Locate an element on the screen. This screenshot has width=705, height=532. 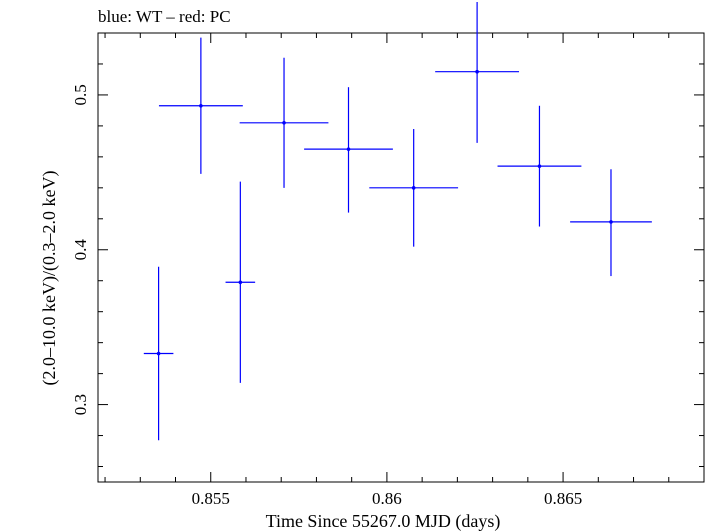
y-tick-label: 0.4 is located at coordinates (80, 250).